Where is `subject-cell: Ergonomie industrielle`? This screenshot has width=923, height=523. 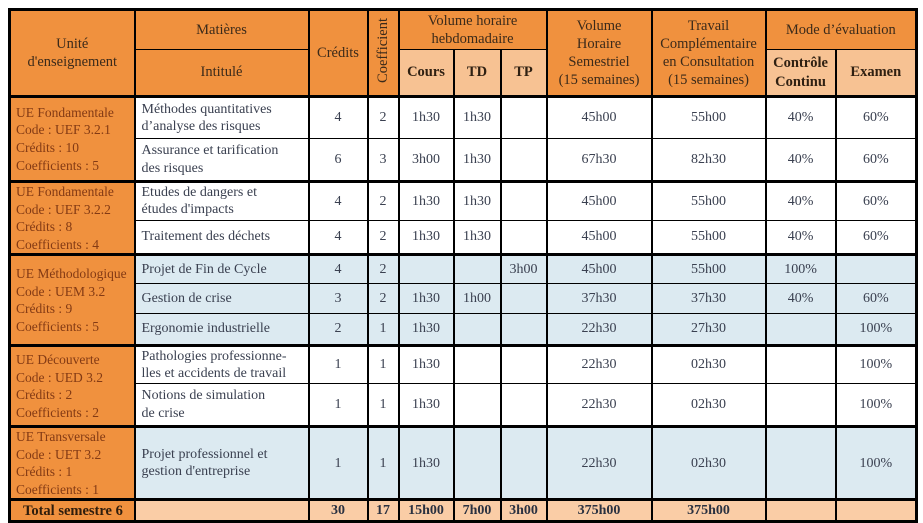 subject-cell: Ergonomie industrielle is located at coordinates (221, 330).